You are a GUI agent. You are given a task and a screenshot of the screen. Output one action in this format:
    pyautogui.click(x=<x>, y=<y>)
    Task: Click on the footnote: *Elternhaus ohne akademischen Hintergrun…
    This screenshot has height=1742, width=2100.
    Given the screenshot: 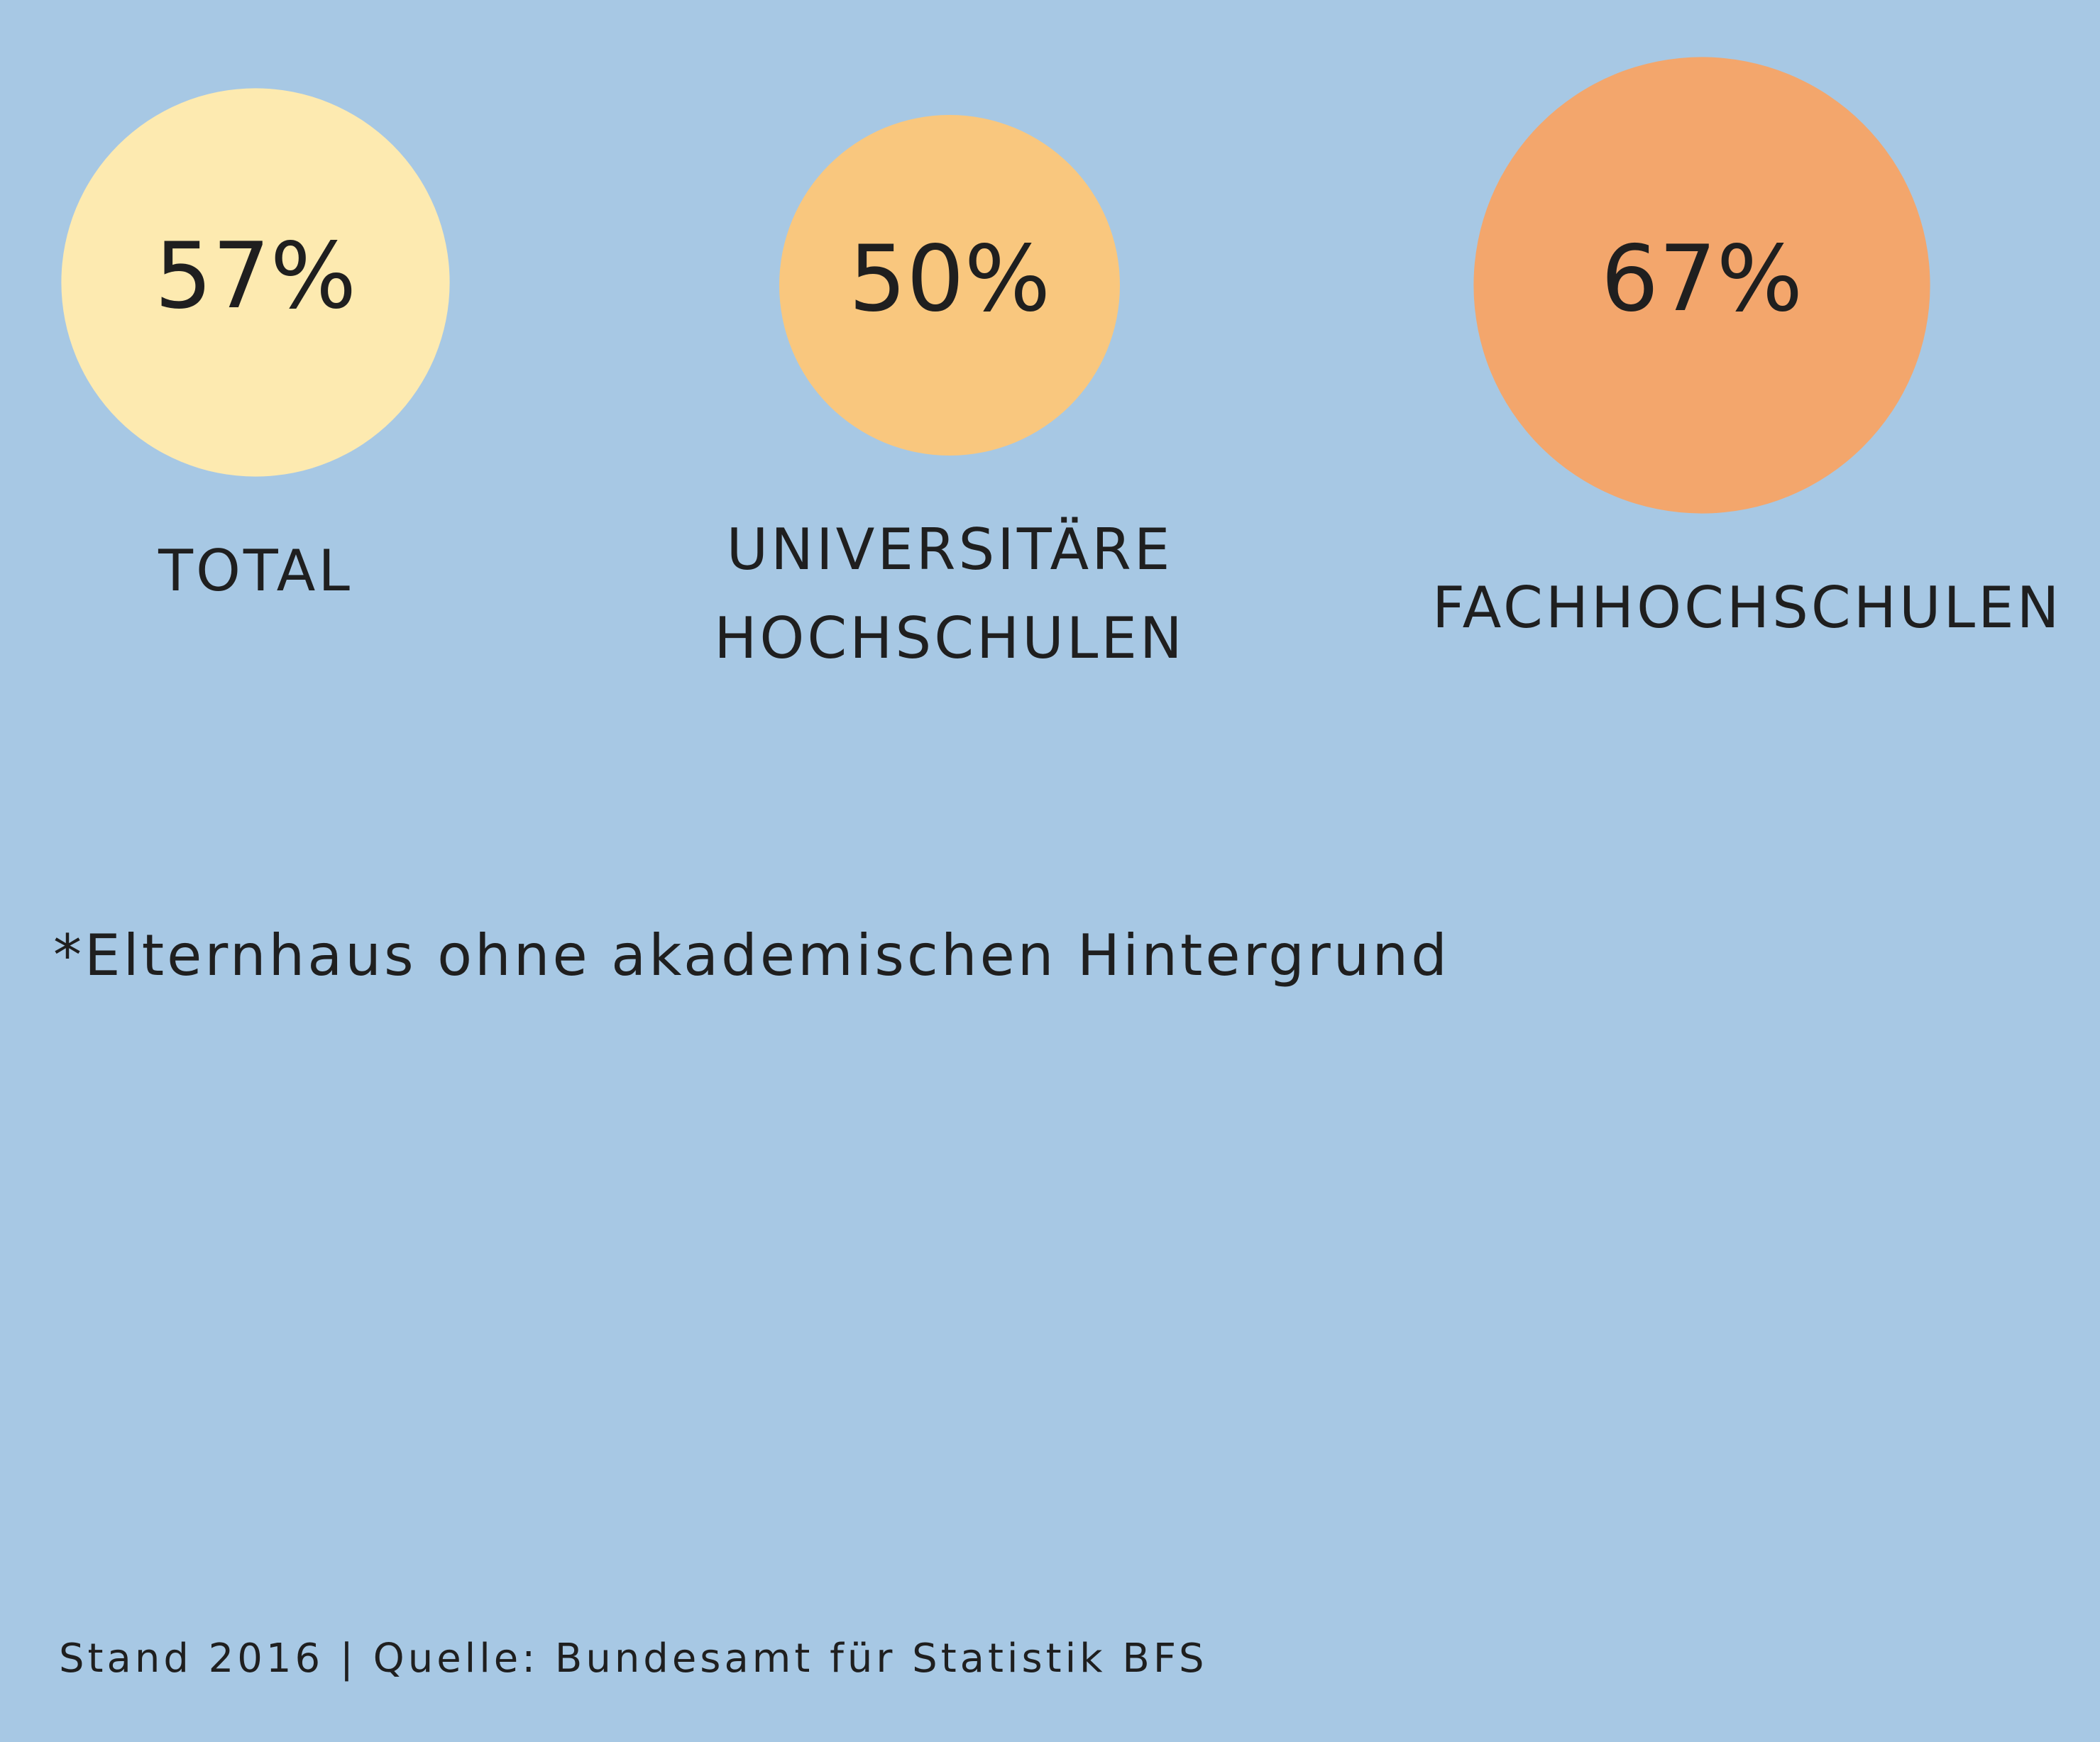 What is the action you would take?
    pyautogui.click(x=751, y=955)
    